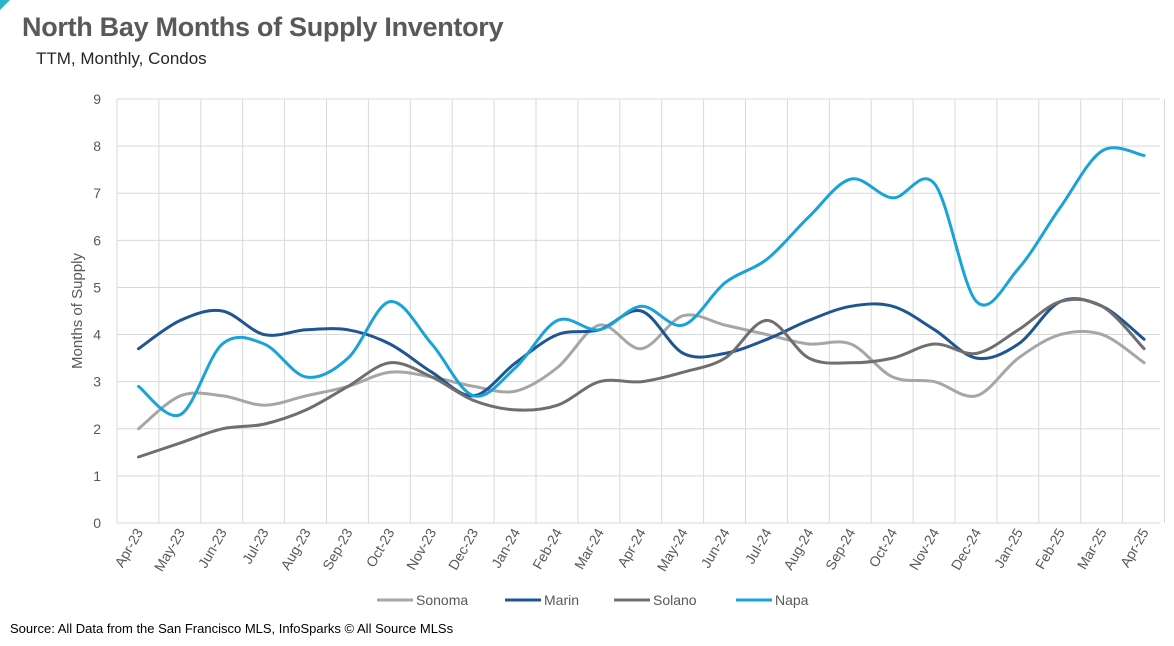 This screenshot has width=1174, height=646. What do you see at coordinates (121, 58) in the screenshot?
I see `chart-subtitle: TTM, Monthly, Condos` at bounding box center [121, 58].